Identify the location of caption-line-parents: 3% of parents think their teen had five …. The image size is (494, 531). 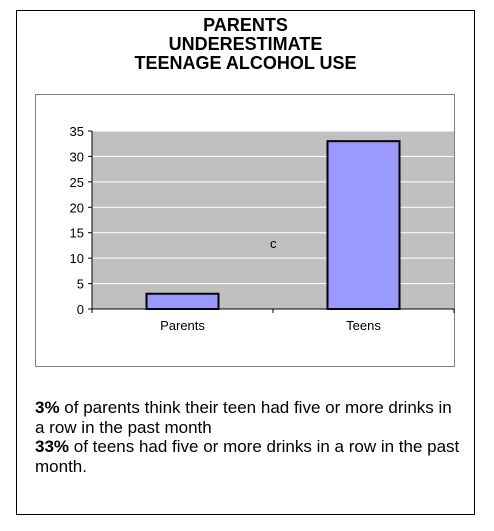
(250, 417).